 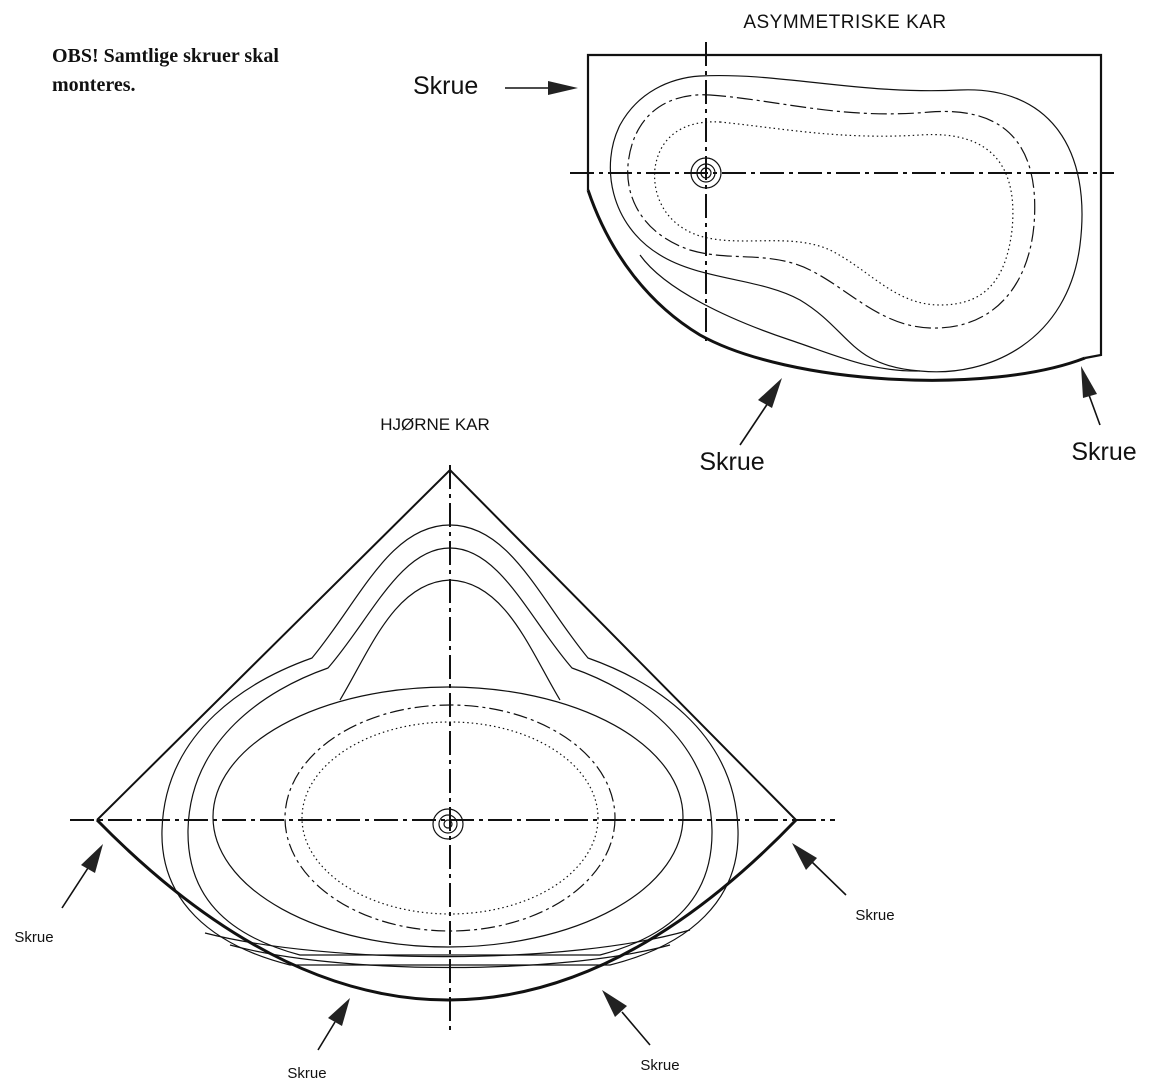 I want to click on asymmetric-tub-screw-right-label: Skrue, so click(x=1103, y=452).